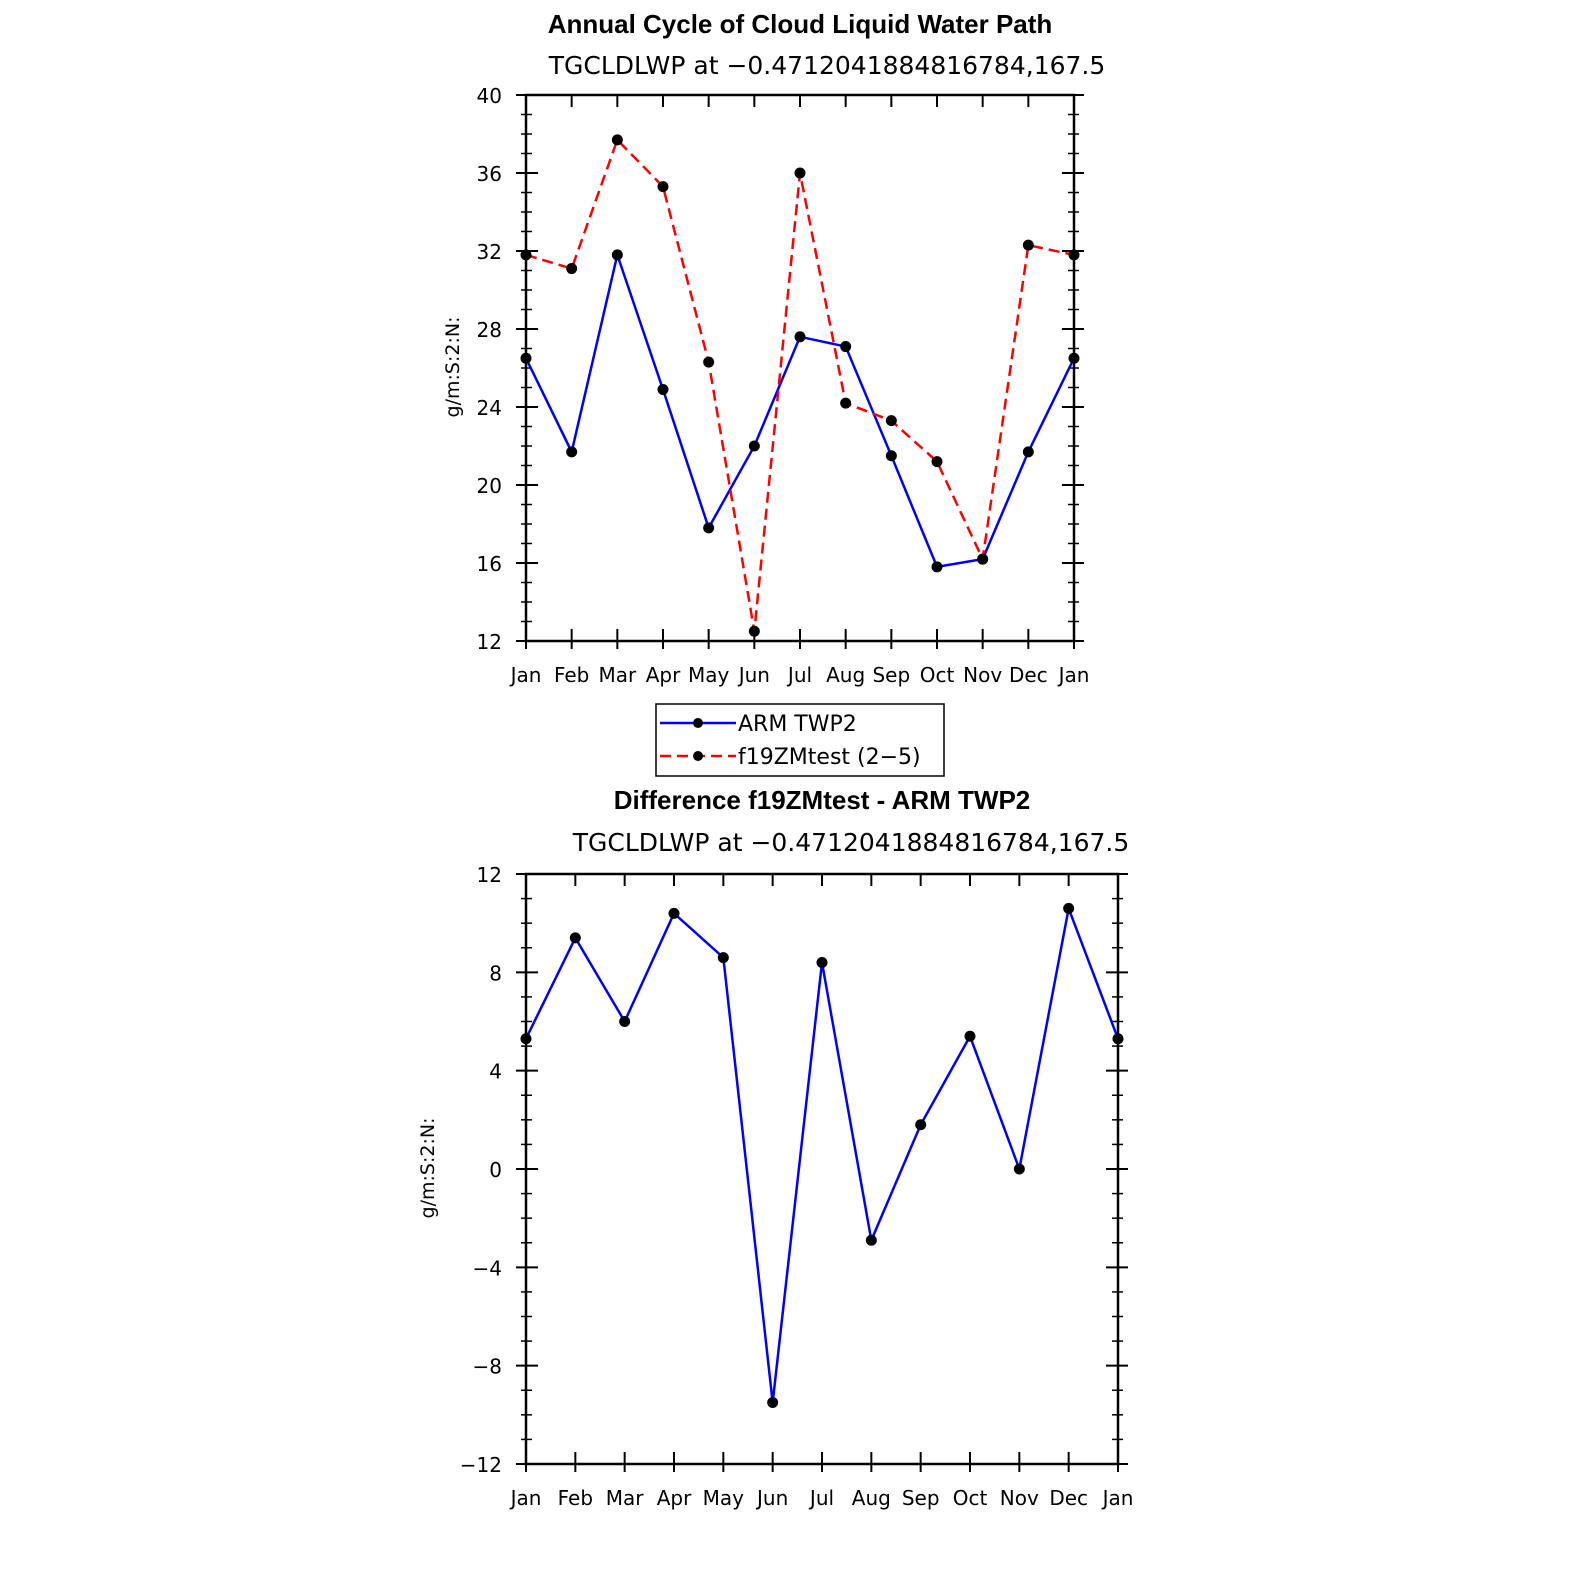 The width and height of the screenshot is (1574, 1579). I want to click on chart1-xtick-label-apr: Apr, so click(663, 675).